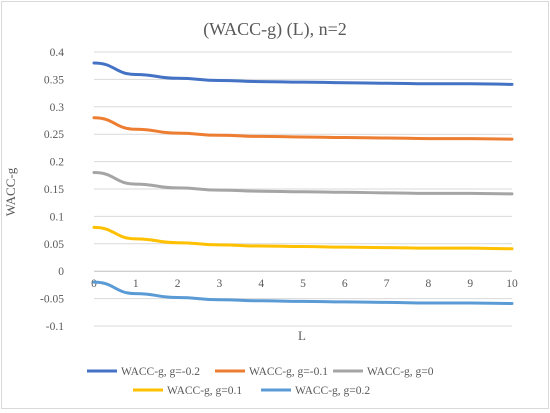 Image resolution: width=550 pixels, height=413 pixels. I want to click on x-tick-label: 5, so click(303, 284).